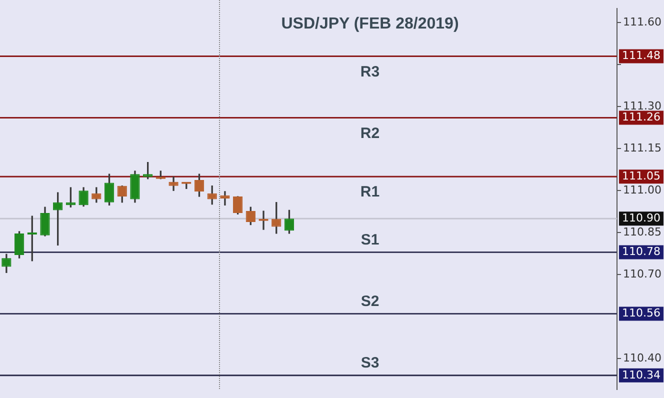 The width and height of the screenshot is (664, 398). Describe the element at coordinates (370, 239) in the screenshot. I see `ref-line-label: S1` at that location.